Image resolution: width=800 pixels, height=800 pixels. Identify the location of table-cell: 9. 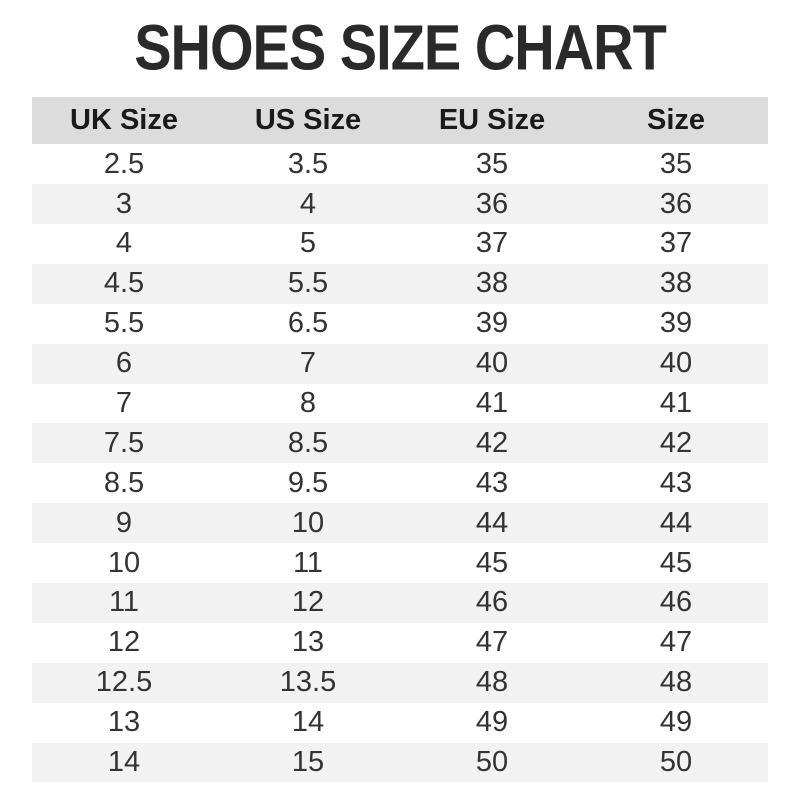
(124, 523).